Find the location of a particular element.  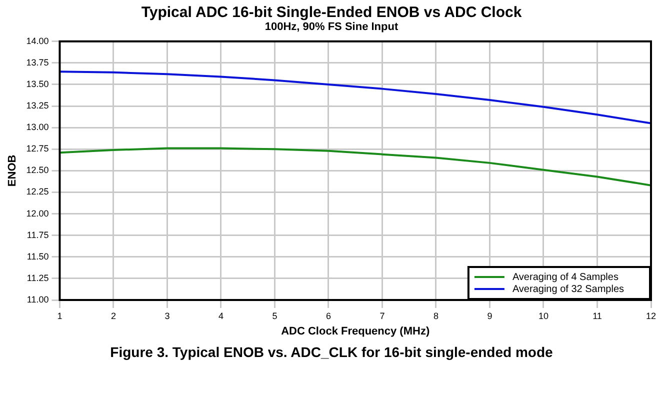

y-tick-label: 11.00 is located at coordinates (37, 299).